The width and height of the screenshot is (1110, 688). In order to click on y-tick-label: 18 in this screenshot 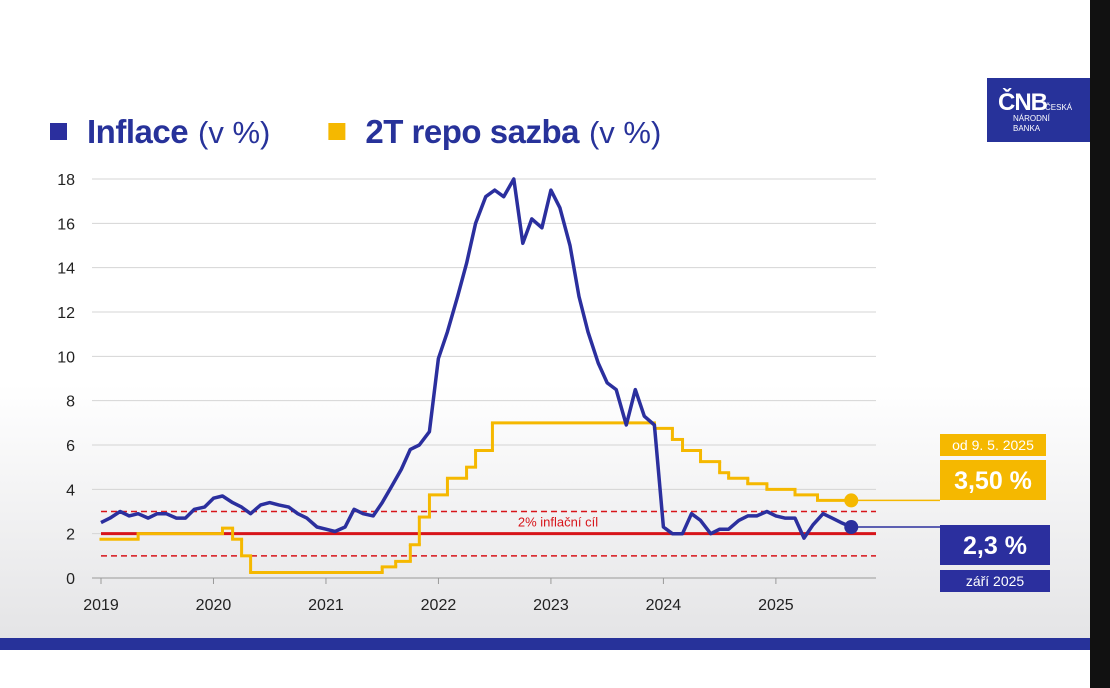, I will do `click(66, 180)`.